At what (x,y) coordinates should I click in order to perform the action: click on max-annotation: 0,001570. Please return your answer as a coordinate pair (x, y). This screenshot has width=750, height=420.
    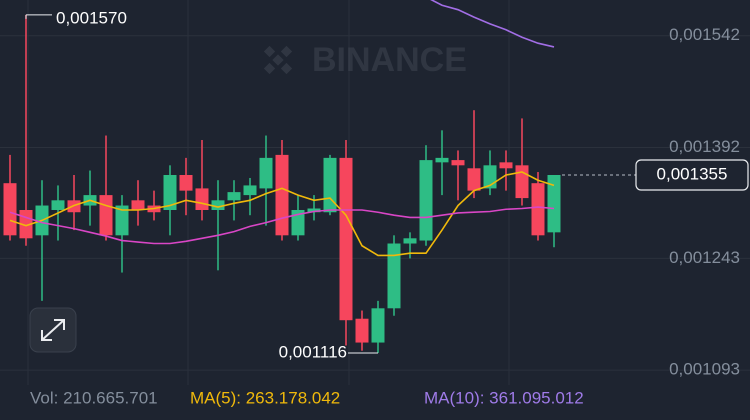
    Looking at the image, I should click on (91, 17).